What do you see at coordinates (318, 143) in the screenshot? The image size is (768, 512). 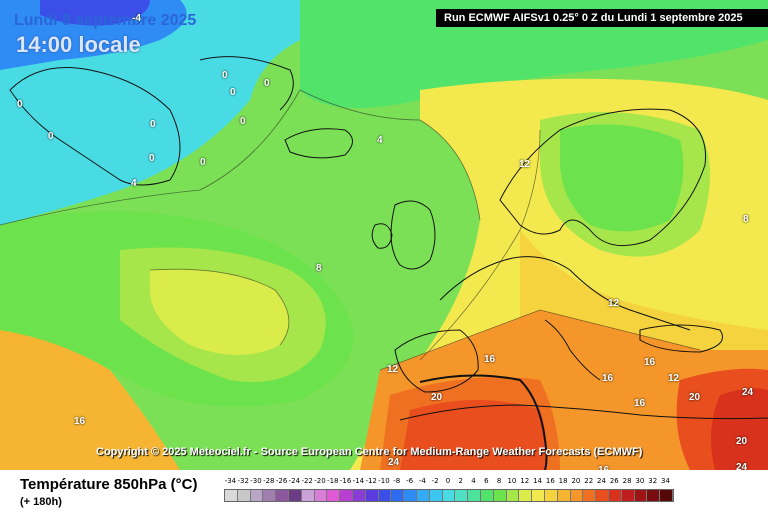 I see `coast-iceland` at bounding box center [318, 143].